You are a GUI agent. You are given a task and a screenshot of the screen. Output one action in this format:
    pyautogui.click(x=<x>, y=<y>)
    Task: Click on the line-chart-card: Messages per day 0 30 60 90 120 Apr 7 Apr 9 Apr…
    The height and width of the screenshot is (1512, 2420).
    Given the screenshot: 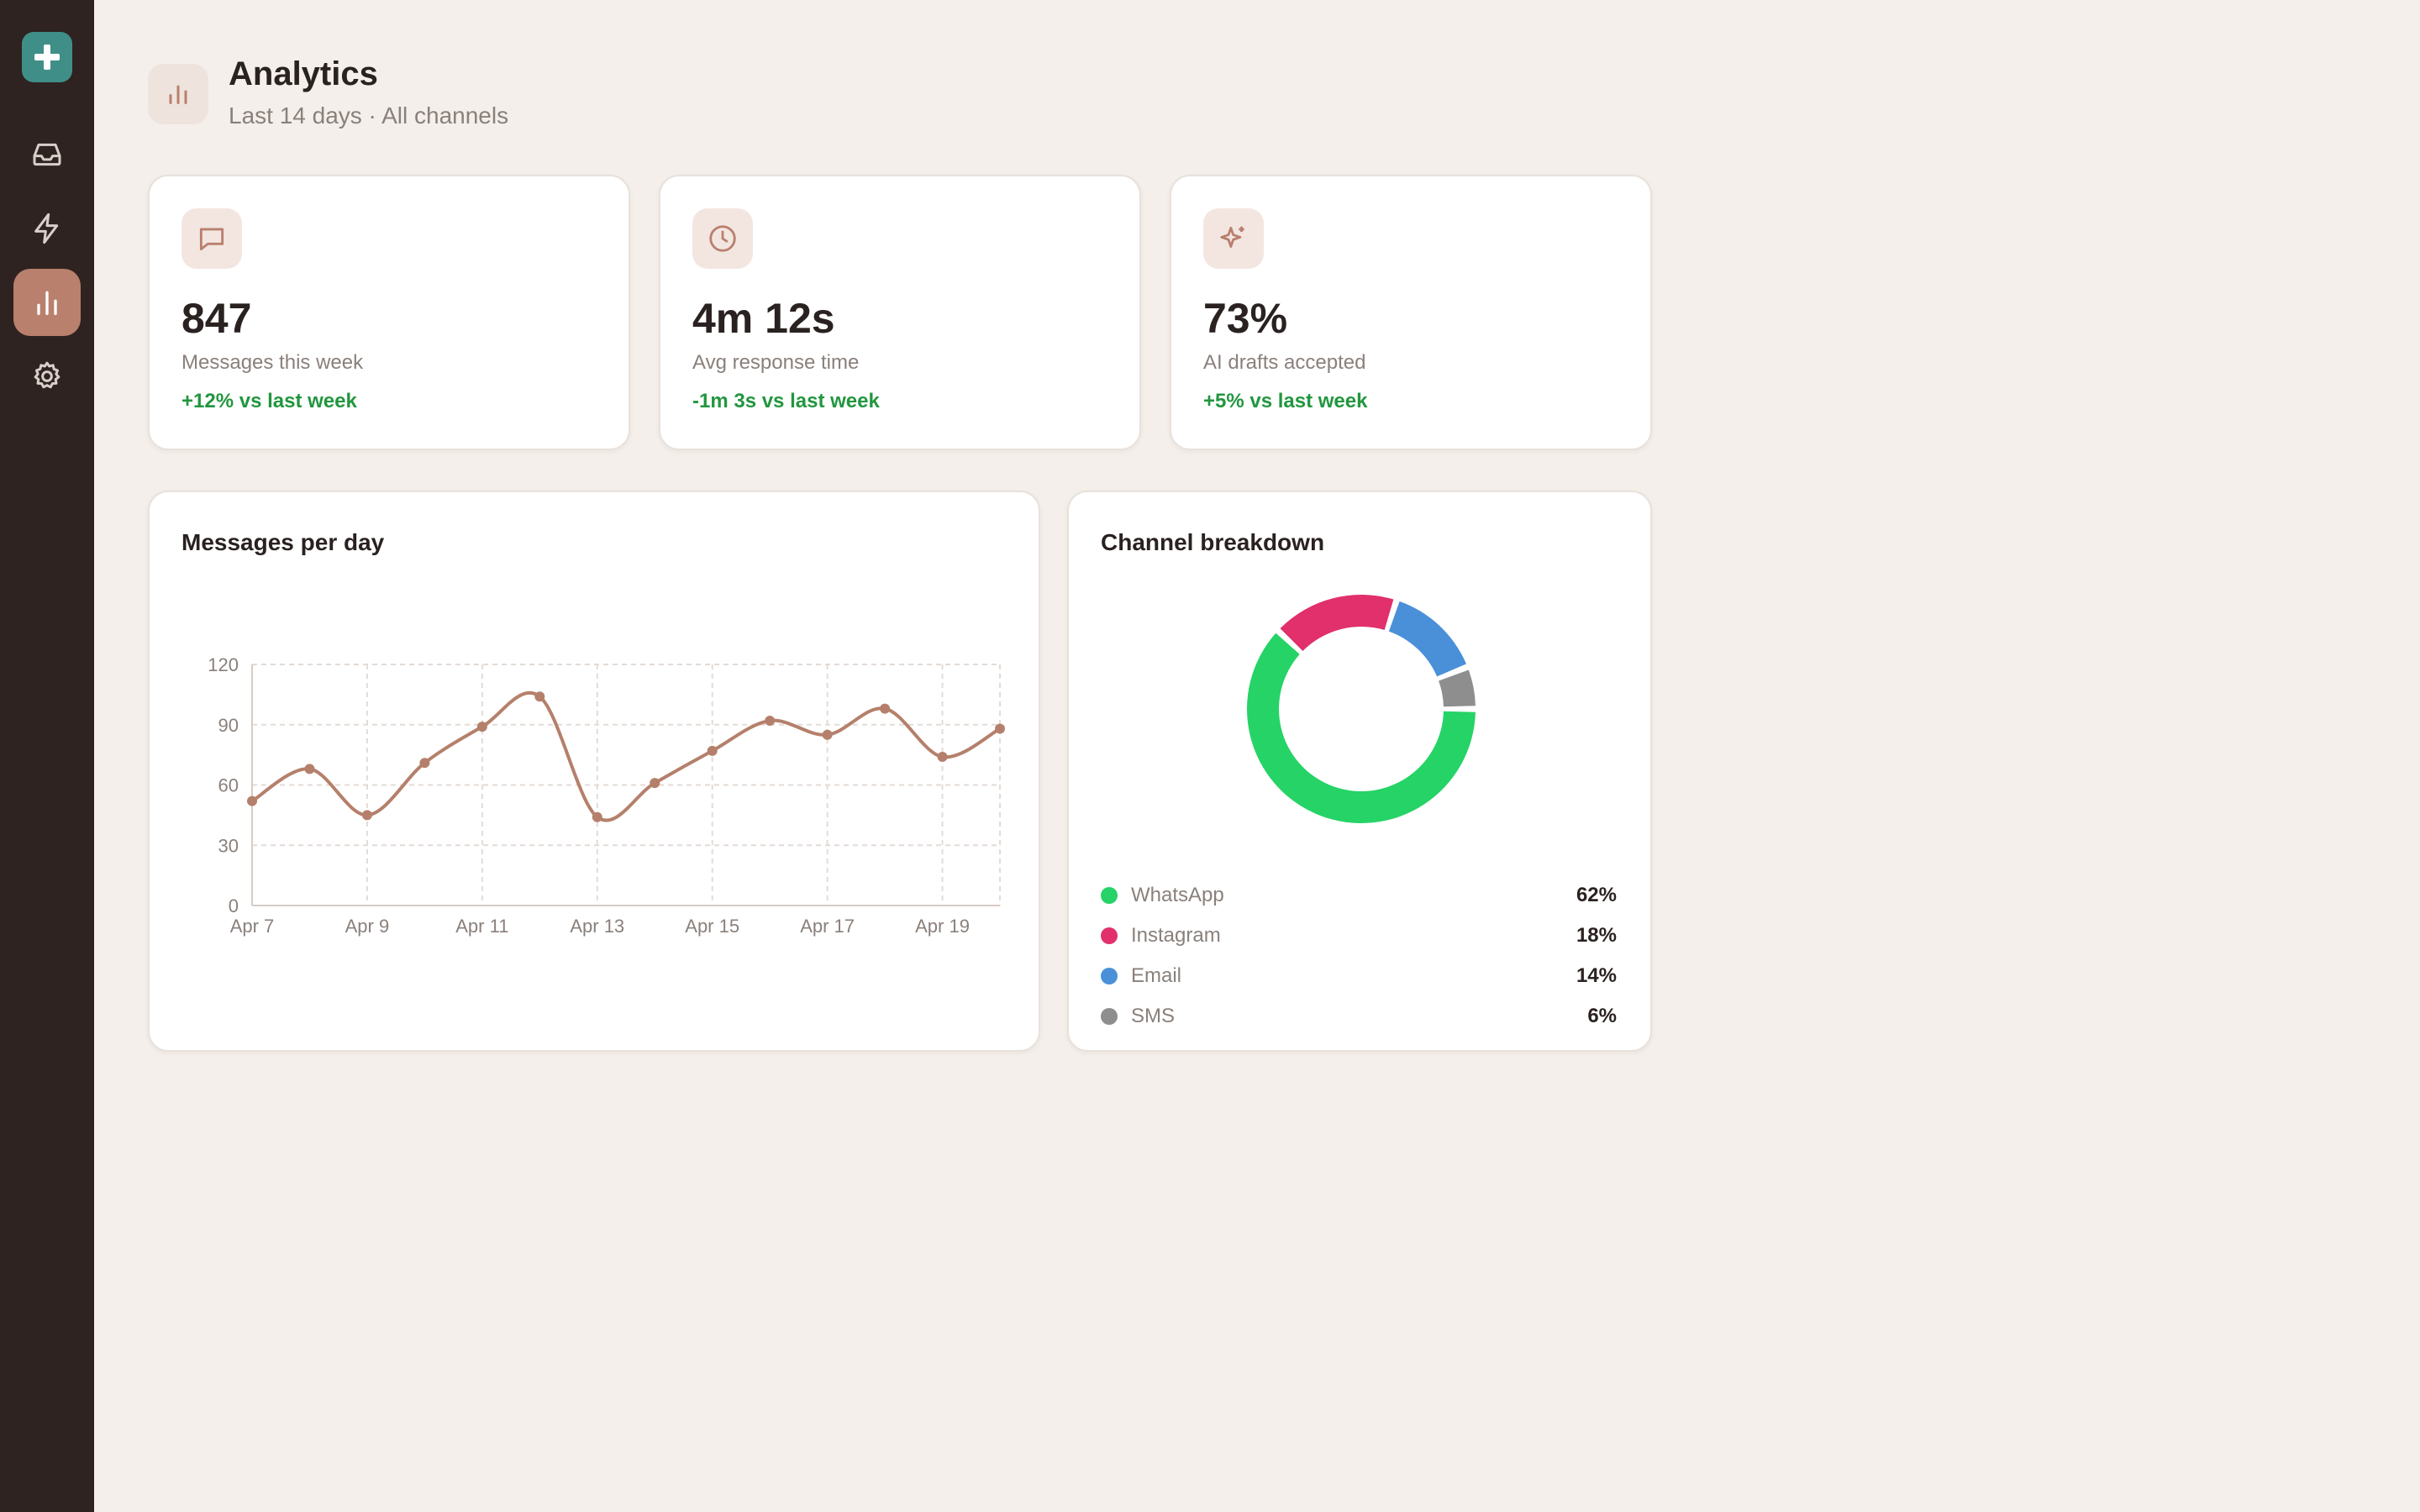 What is the action you would take?
    pyautogui.click(x=594, y=771)
    